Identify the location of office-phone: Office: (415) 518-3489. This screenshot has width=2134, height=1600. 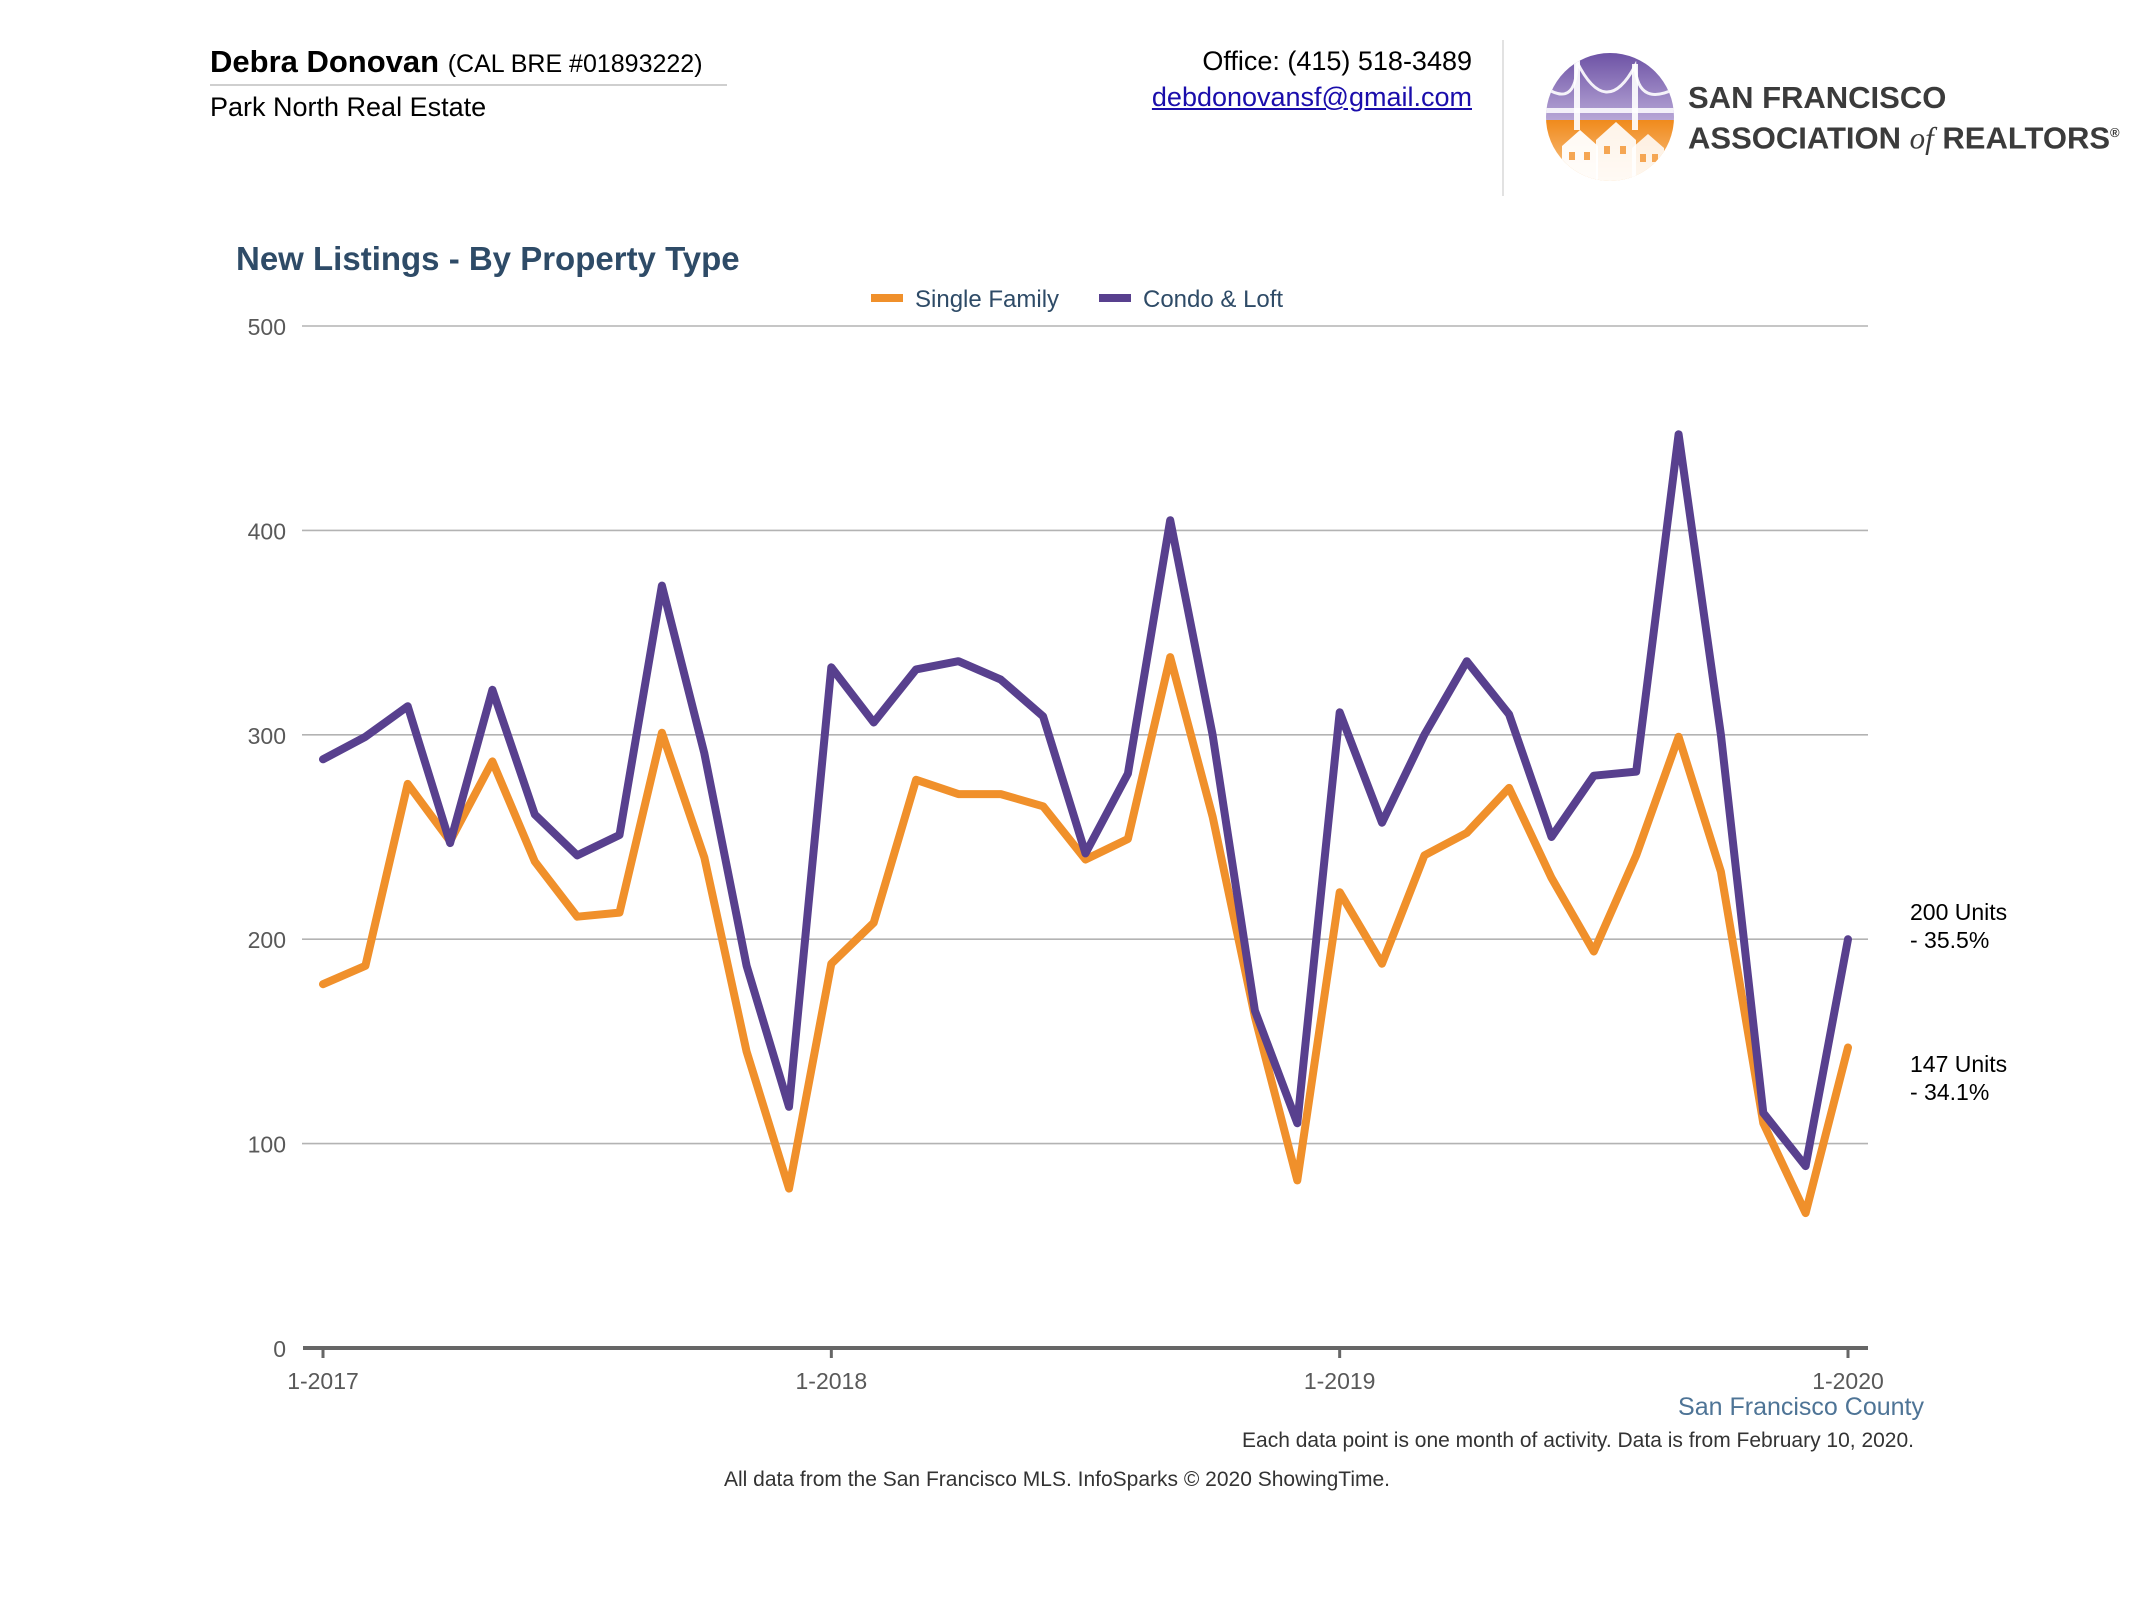
(1337, 61).